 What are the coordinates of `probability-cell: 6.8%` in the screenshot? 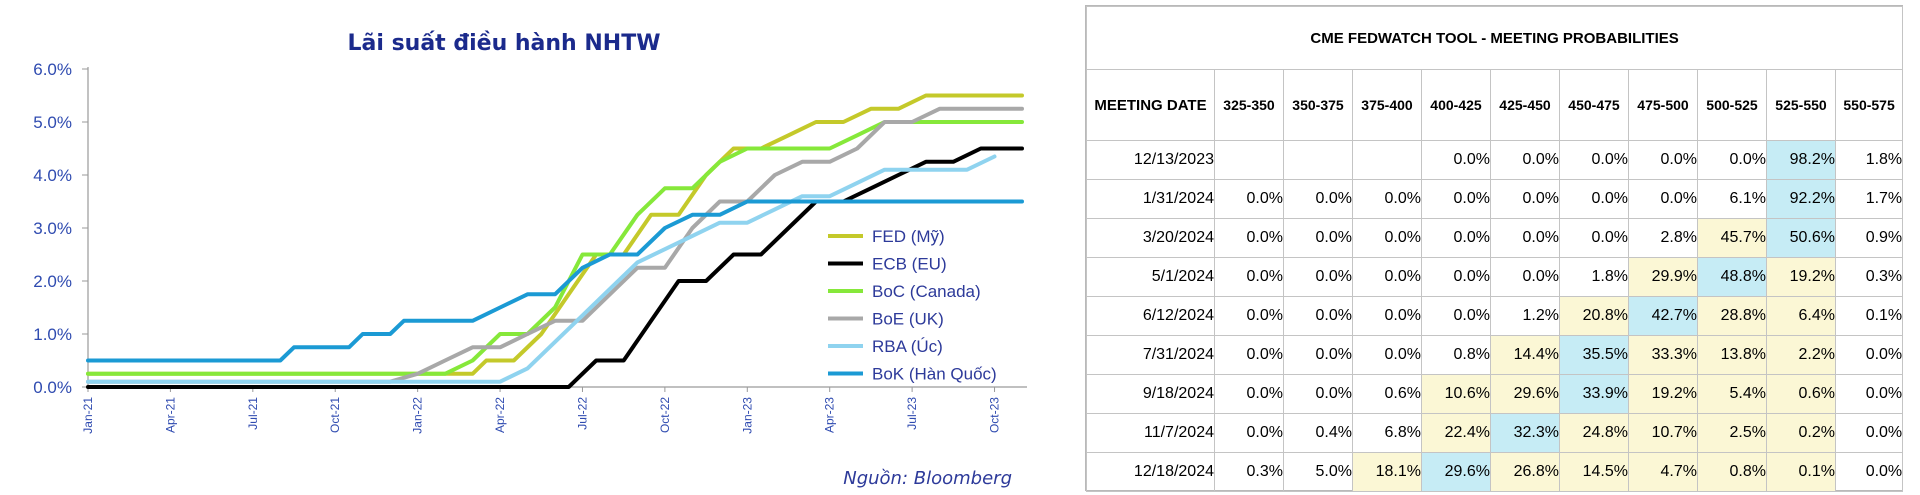 It's located at (1387, 433).